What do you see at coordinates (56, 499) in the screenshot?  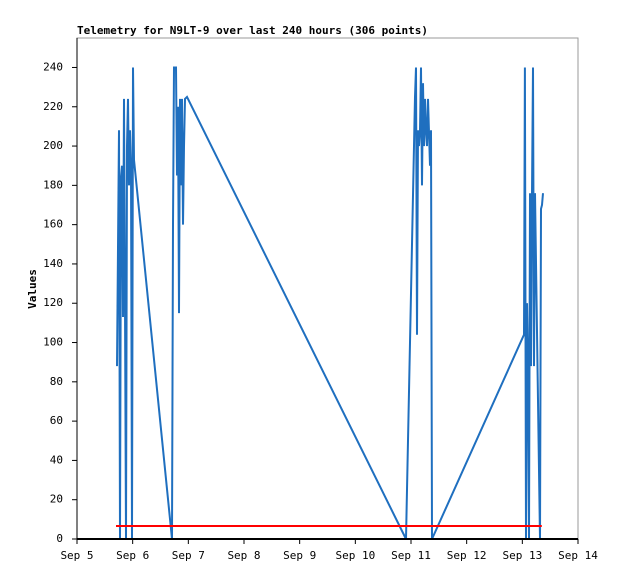 I see `y-tick-label: 20` at bounding box center [56, 499].